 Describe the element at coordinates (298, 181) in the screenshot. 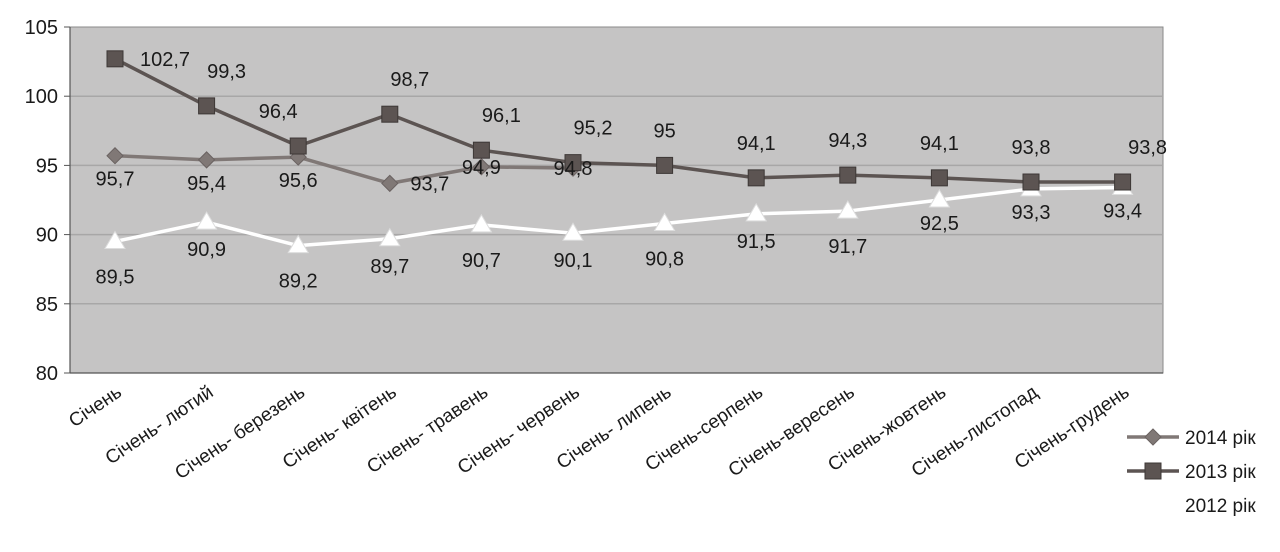

I see `data-label: 95,6` at that location.